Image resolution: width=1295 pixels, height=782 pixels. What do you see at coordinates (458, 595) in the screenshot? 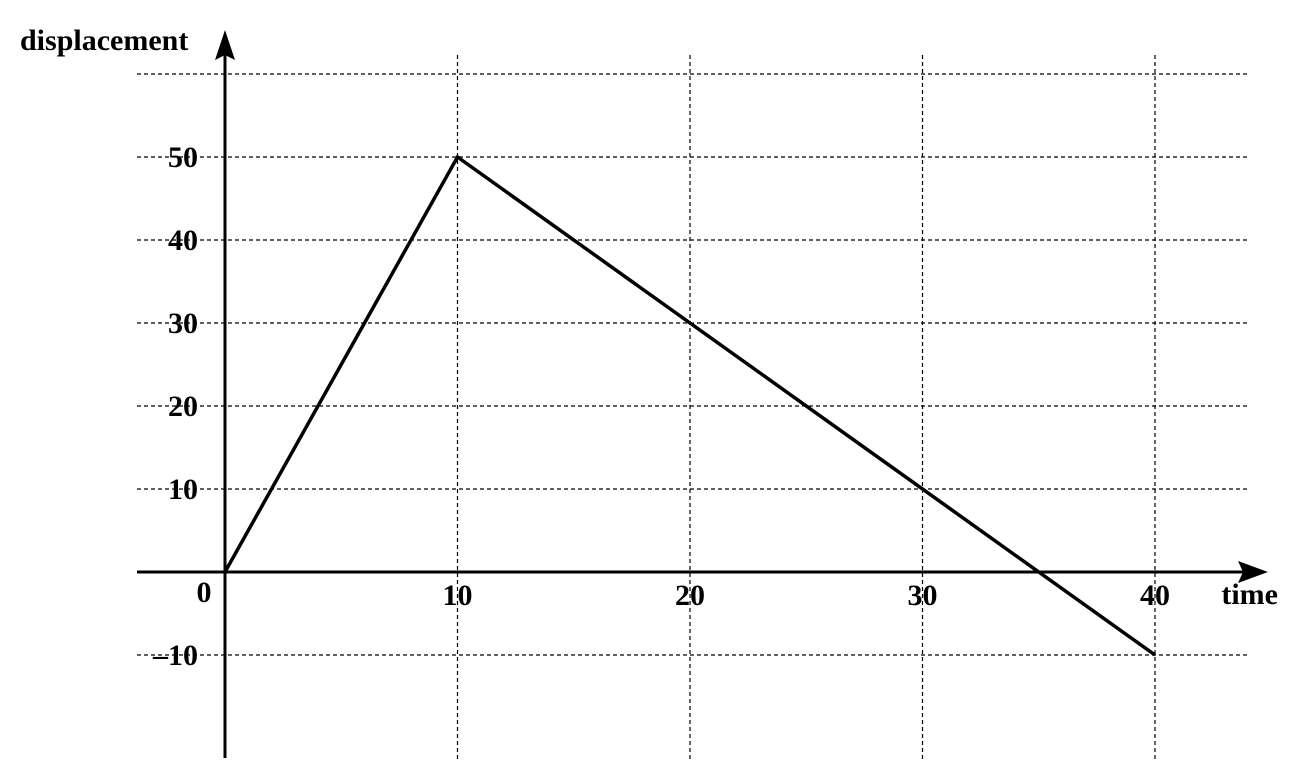
I see `x-tick-label: 10` at bounding box center [458, 595].